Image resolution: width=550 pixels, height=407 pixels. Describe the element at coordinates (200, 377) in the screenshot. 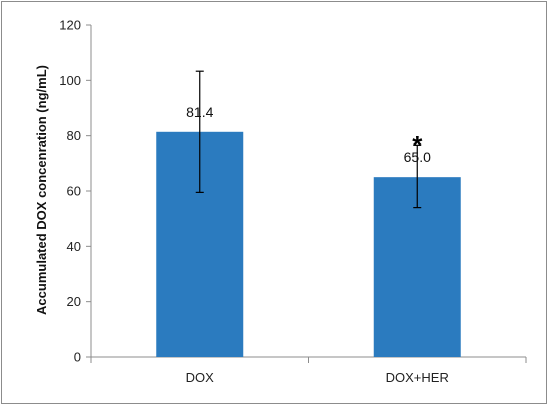

I see `x-tick-label: DOX` at that location.